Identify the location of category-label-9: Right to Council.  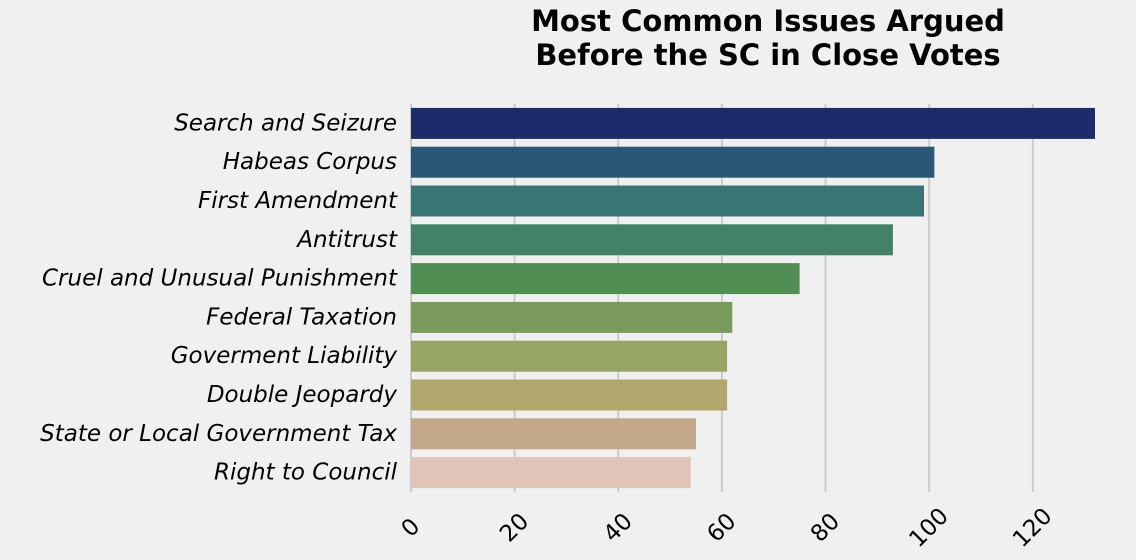
(306, 473).